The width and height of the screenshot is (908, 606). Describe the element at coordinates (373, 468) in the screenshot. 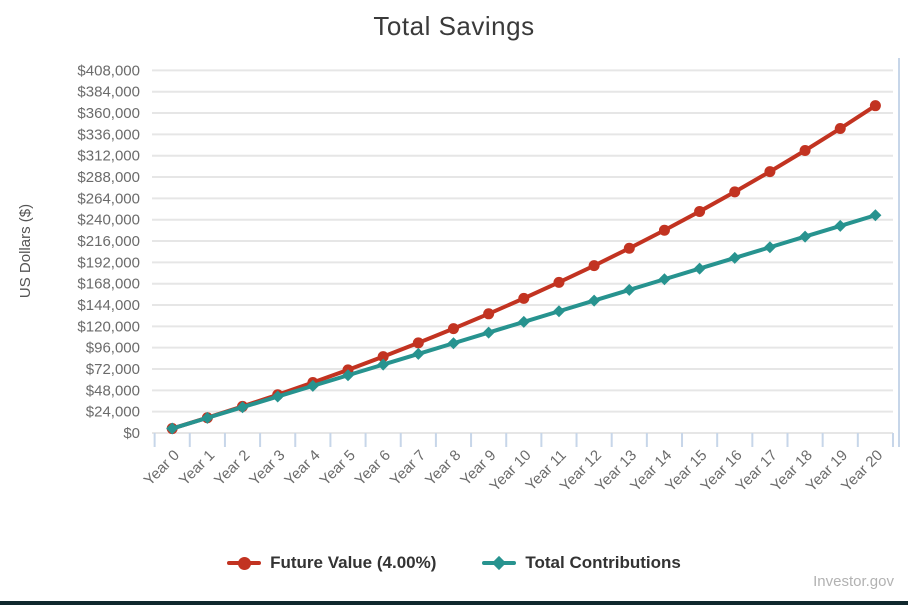

I see `x-tick-label: Year 6` at that location.